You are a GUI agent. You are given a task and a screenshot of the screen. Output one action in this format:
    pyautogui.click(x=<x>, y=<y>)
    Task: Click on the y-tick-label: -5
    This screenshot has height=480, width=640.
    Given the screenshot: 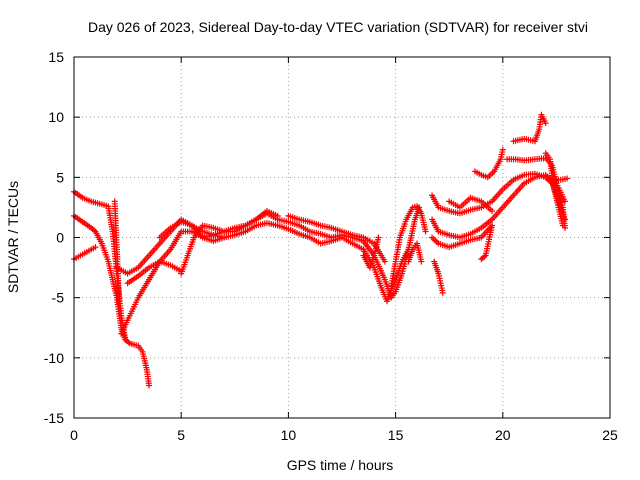 What is the action you would take?
    pyautogui.click(x=58, y=298)
    